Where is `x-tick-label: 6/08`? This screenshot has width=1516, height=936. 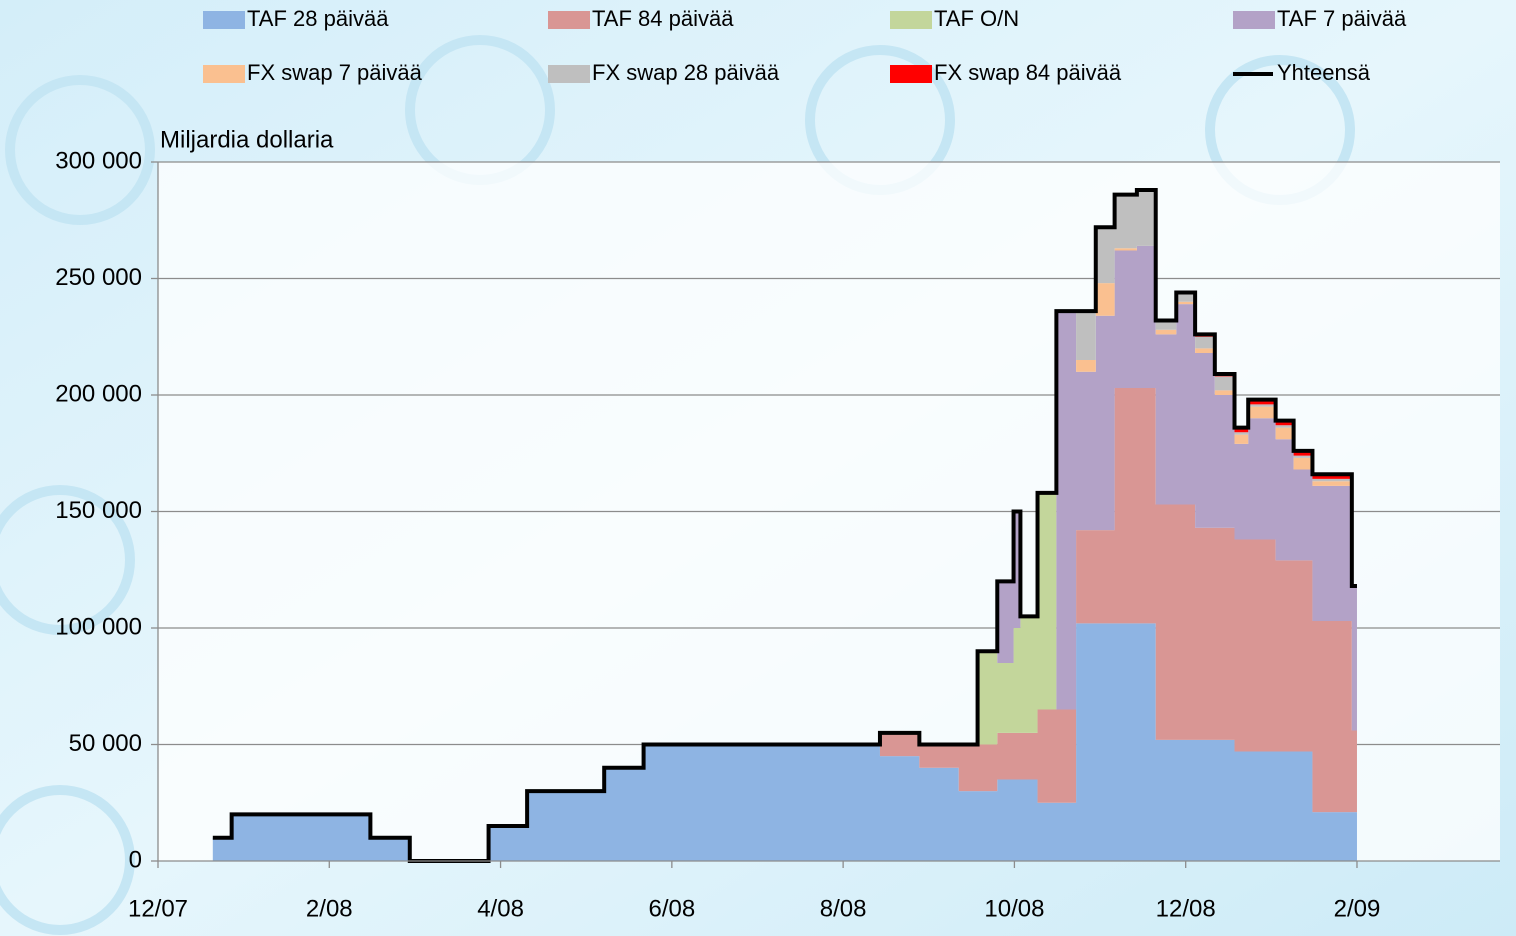 x-tick-label: 6/08 is located at coordinates (671, 908).